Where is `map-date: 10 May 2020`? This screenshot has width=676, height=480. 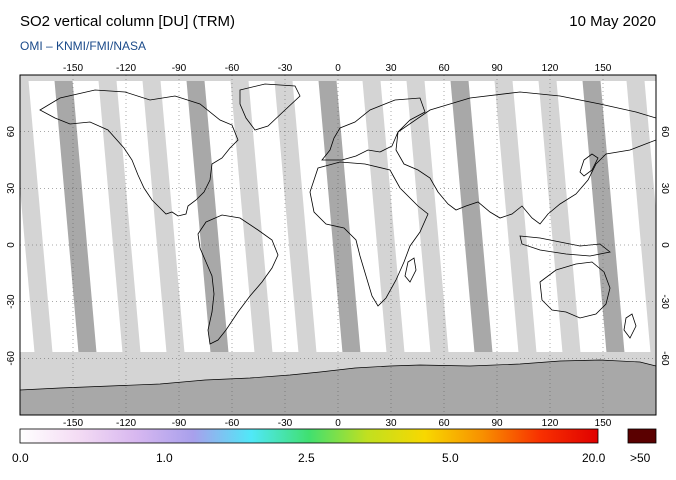
map-date: 10 May 2020 is located at coordinates (612, 21).